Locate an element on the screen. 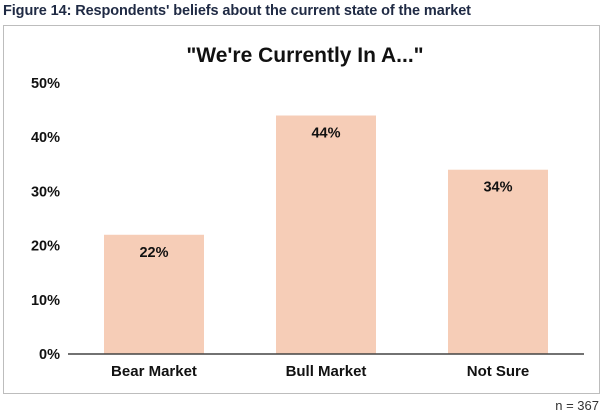  x-tick-label: Not Sure is located at coordinates (498, 371).